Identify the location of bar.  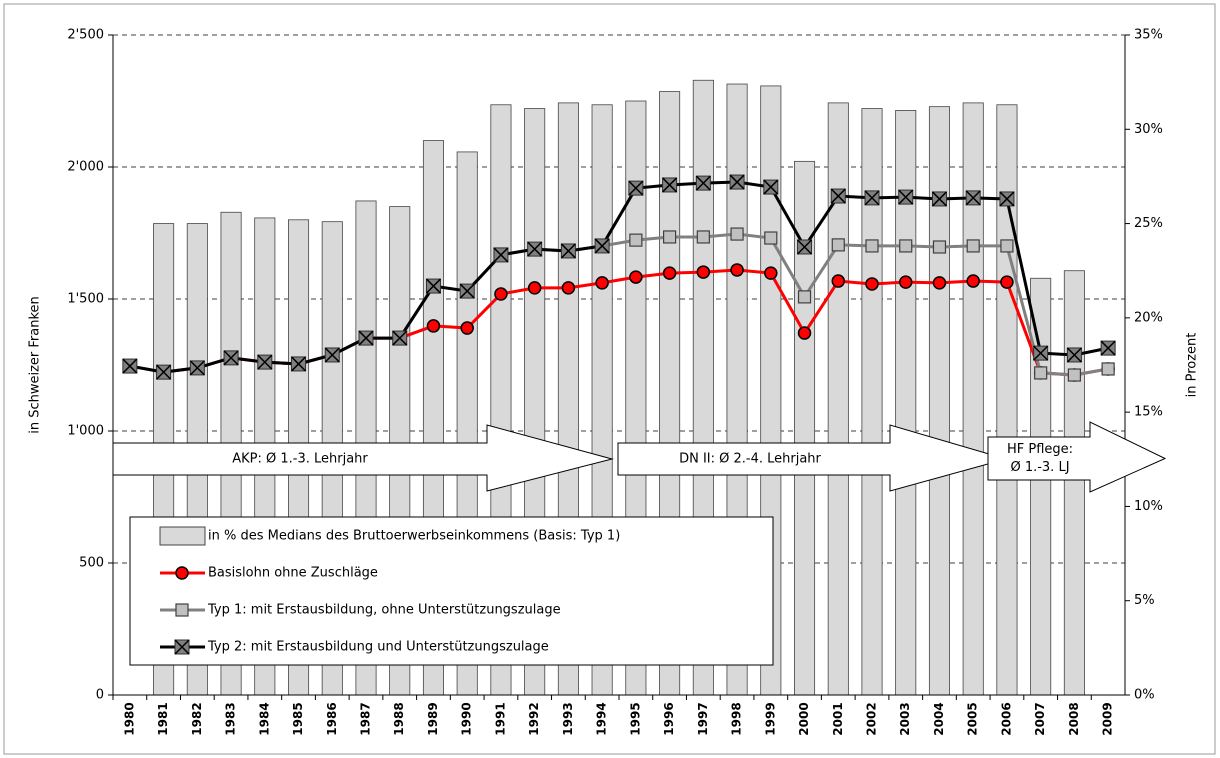
(1074, 483).